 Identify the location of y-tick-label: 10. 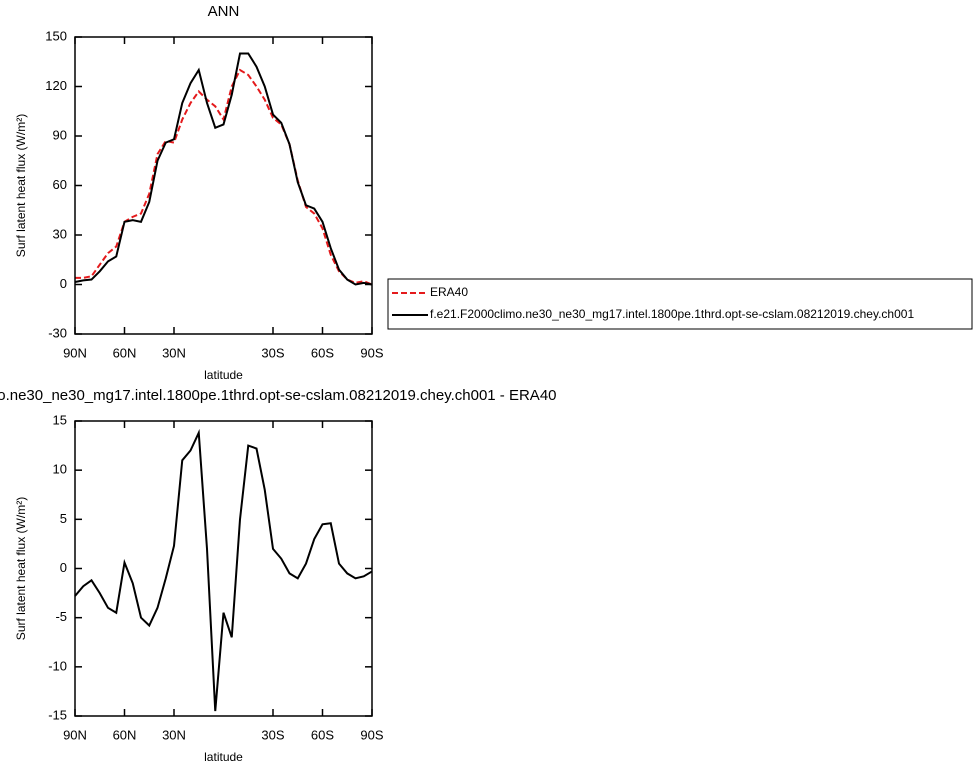
(60, 469).